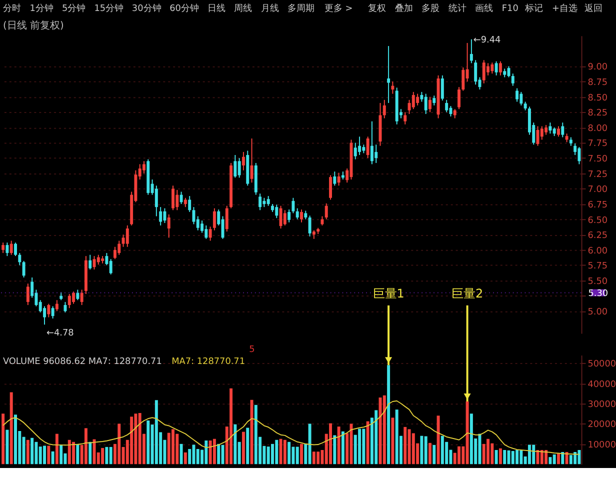 This screenshot has width=616, height=477. I want to click on text: 标记, so click(534, 8).